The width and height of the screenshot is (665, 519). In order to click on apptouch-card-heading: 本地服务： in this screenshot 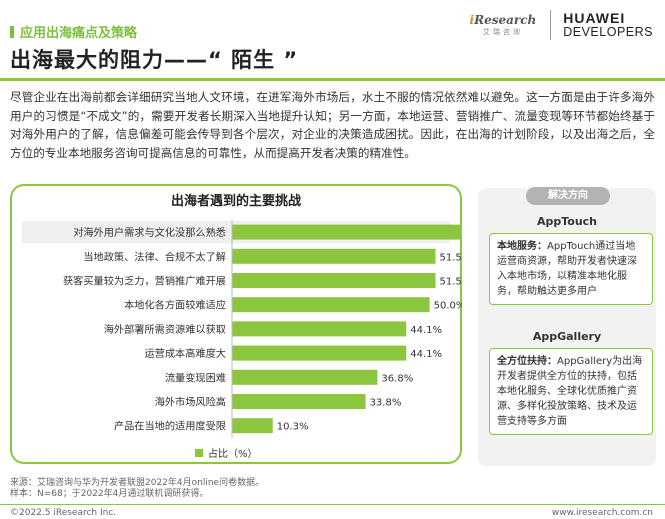, I will do `click(522, 246)`.